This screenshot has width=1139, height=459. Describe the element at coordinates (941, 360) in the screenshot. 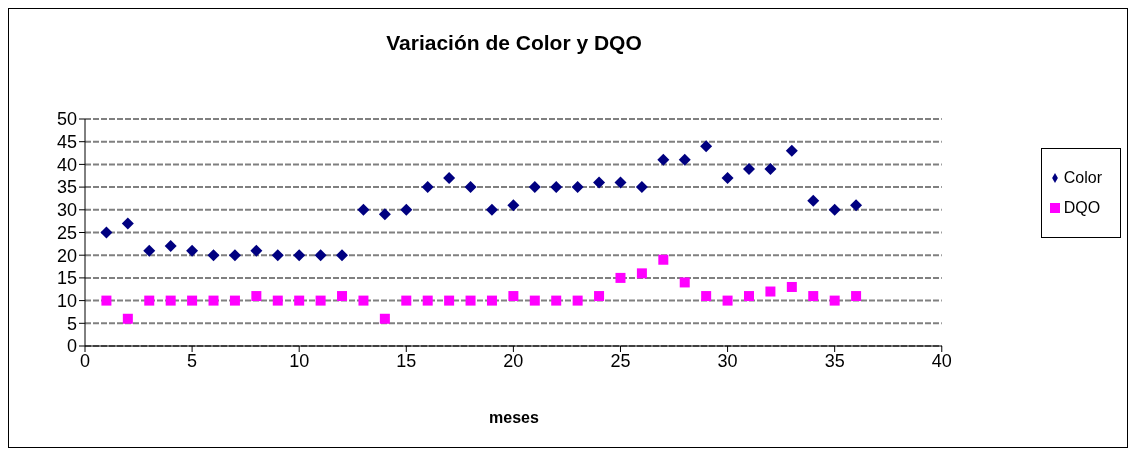

I see `x-tick-label: 40` at that location.